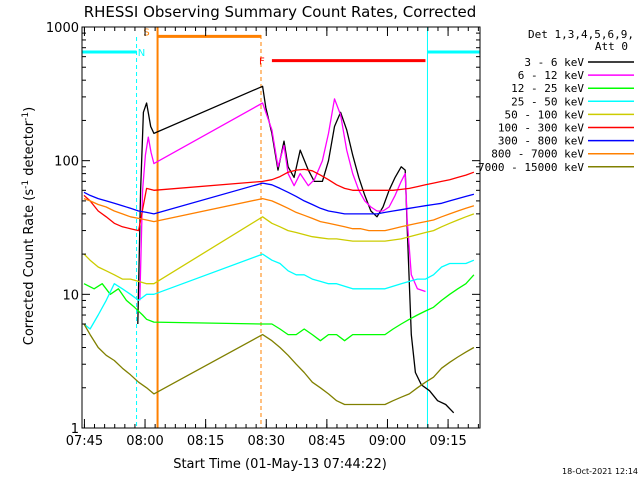 The width and height of the screenshot is (640, 480). I want to click on x-tick-label: 08:45, so click(326, 441).